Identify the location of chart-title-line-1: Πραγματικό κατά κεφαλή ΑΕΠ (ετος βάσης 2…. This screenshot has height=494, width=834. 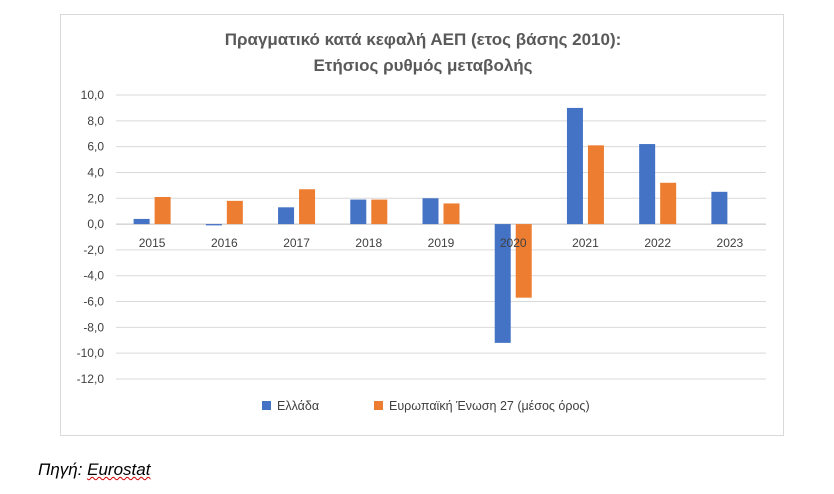
(423, 39).